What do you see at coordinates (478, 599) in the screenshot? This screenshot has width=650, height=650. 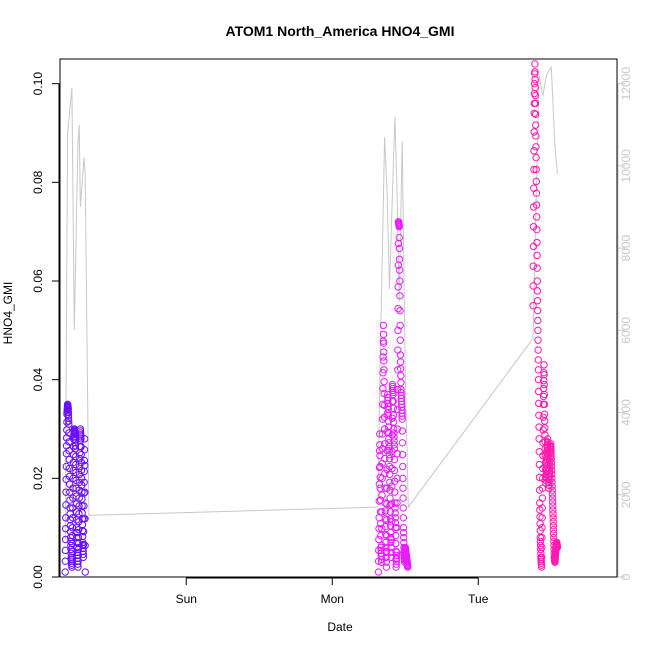 I see `x-tick-label: Tue` at bounding box center [478, 599].